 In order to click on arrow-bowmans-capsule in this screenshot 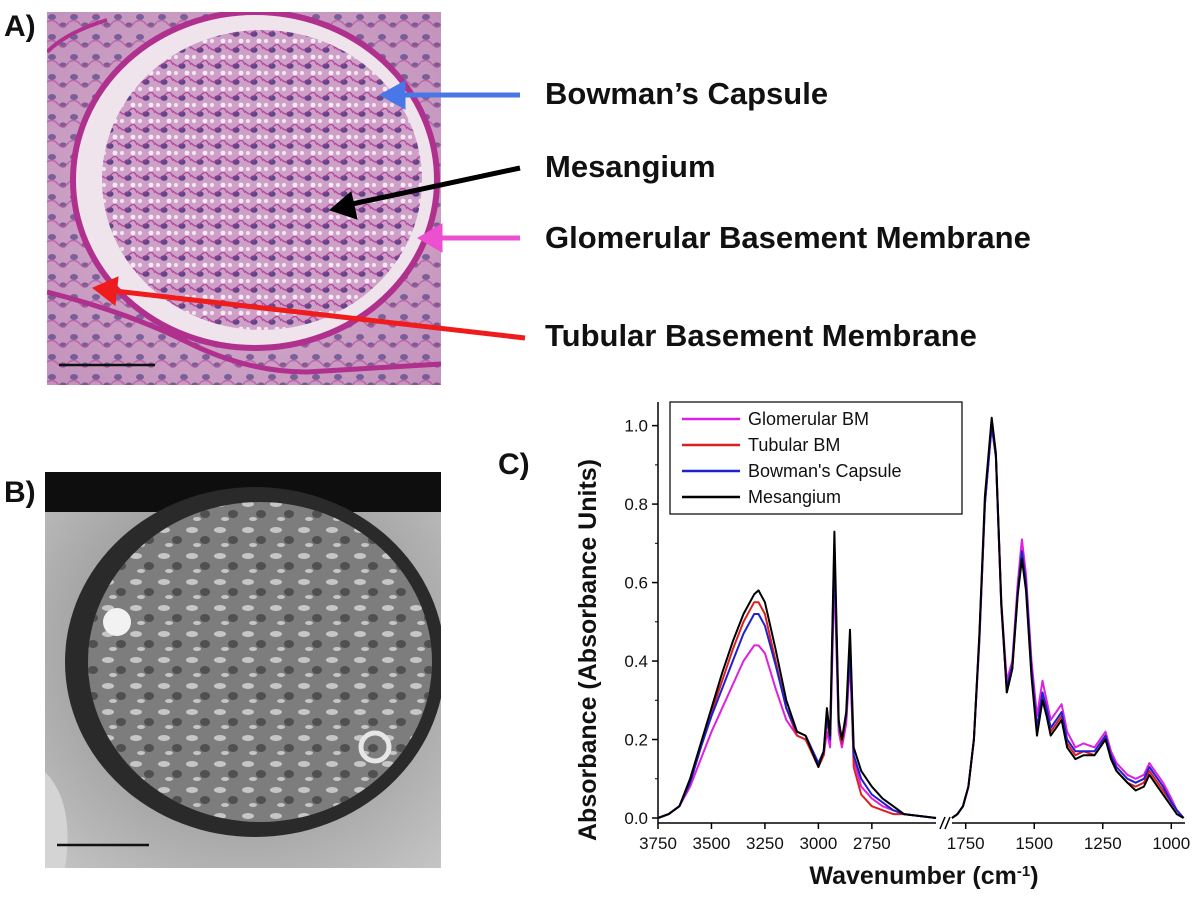, I will do `click(449, 95)`.